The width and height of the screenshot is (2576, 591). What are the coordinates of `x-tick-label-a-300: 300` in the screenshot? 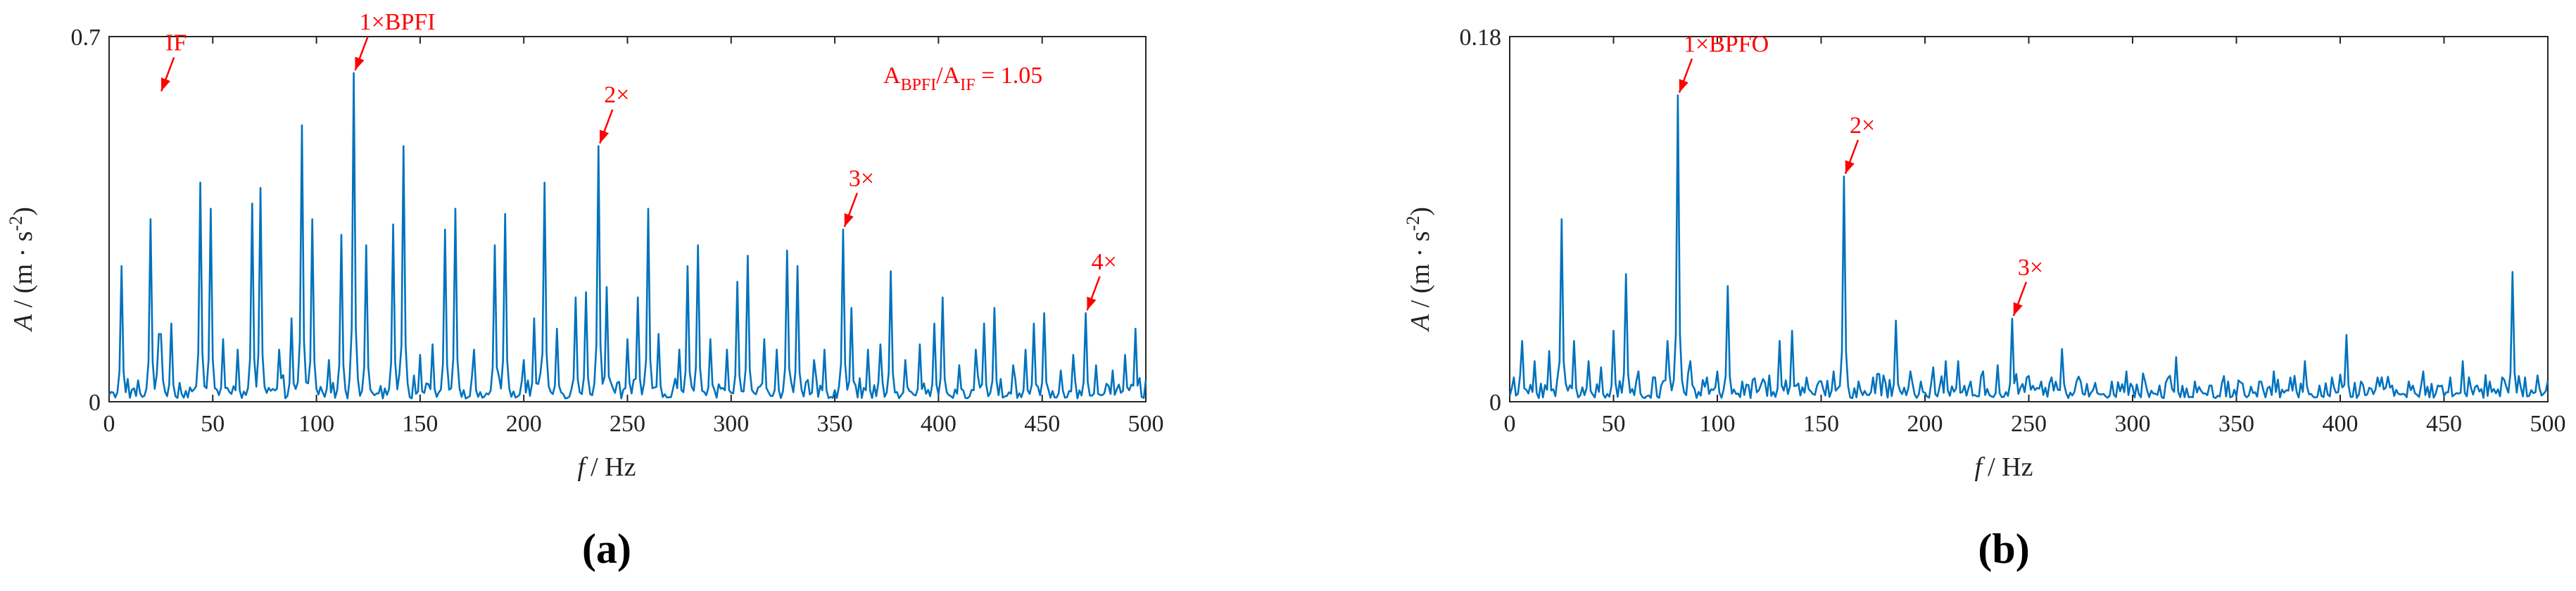 It's located at (731, 424).